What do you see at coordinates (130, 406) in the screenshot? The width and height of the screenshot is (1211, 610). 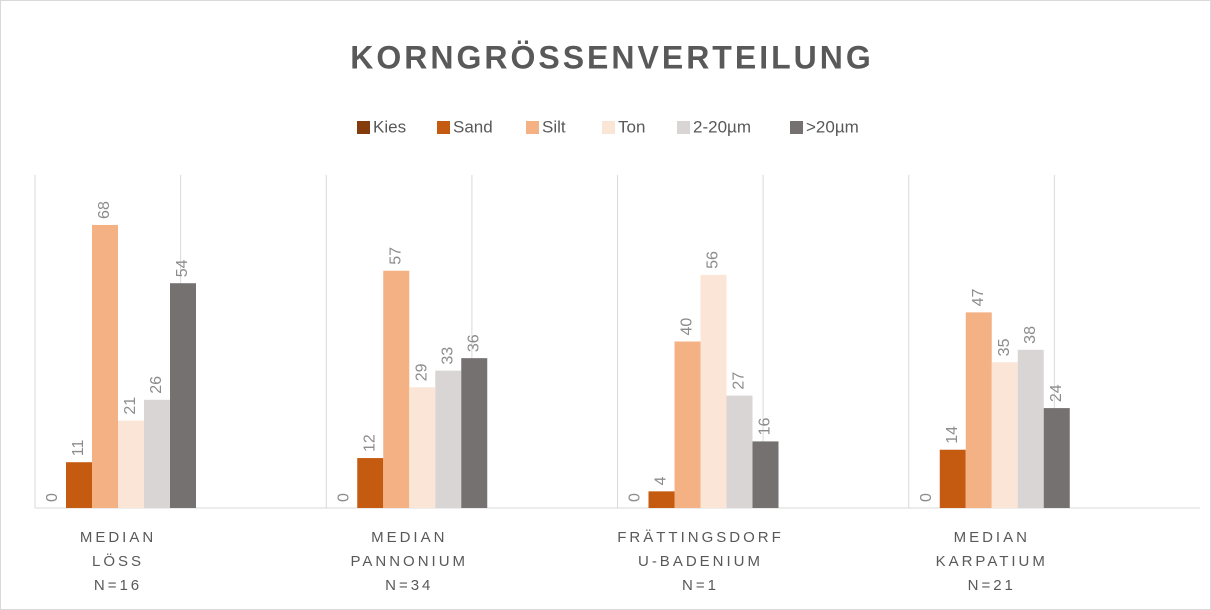 I see `data-label: 21` at bounding box center [130, 406].